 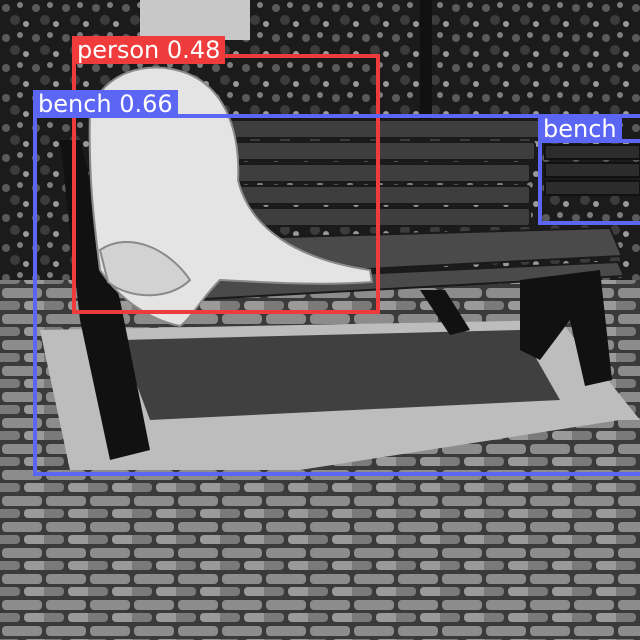 I want to click on bench-shadow, so click(x=340, y=375).